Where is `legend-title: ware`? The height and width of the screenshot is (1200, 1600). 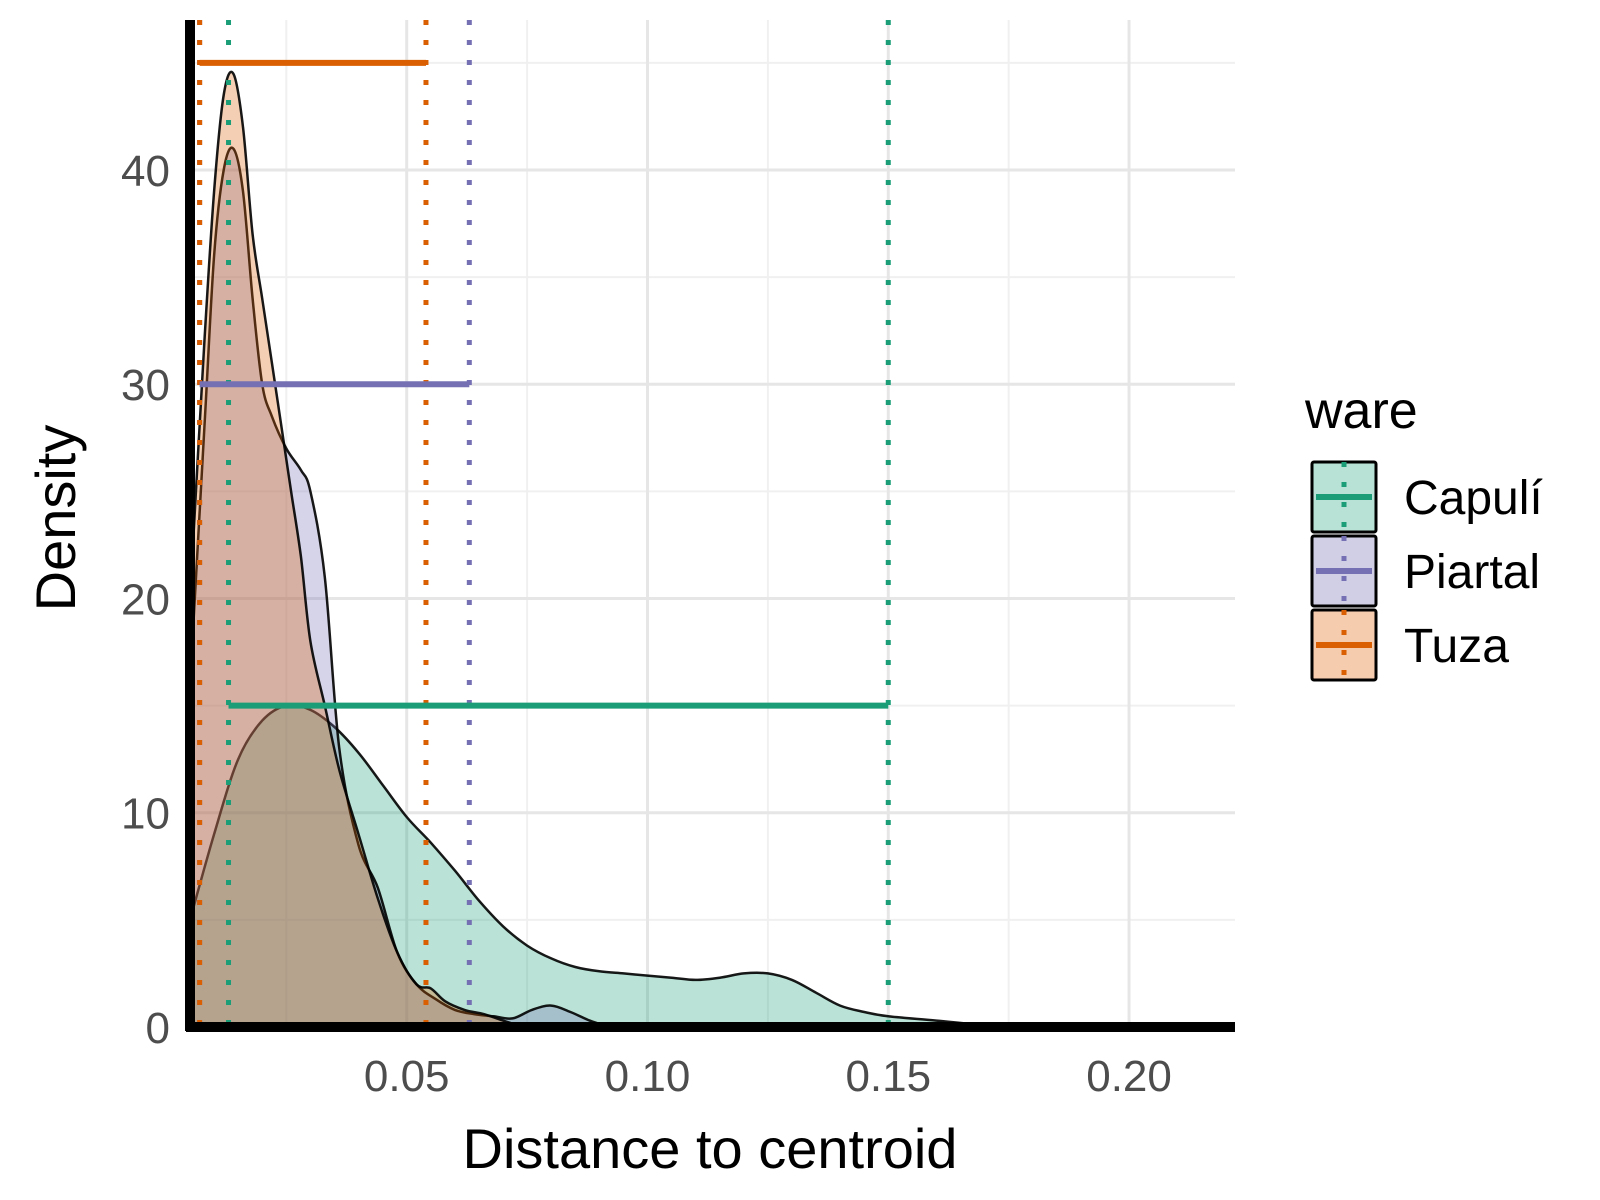
legend-title: ware is located at coordinates (1361, 411).